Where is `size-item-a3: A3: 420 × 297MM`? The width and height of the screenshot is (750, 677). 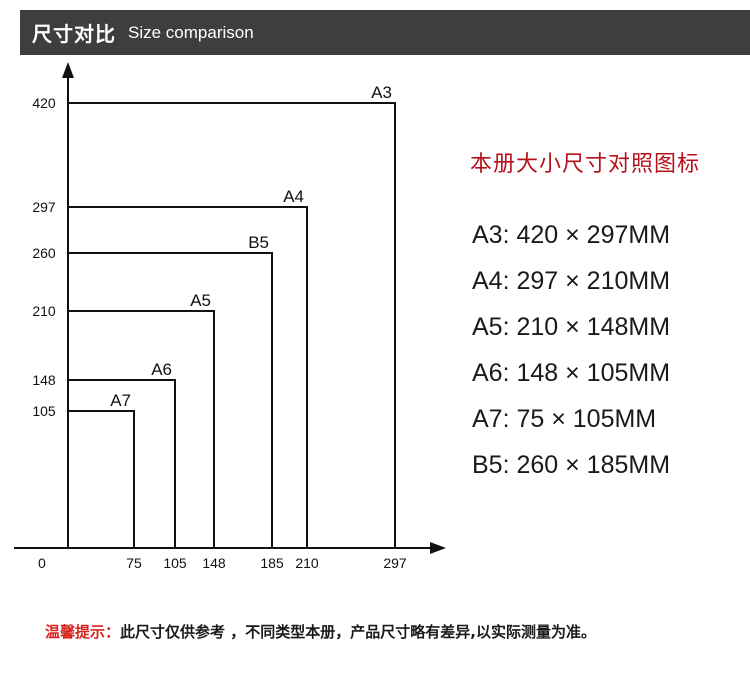
size-item-a3: A3: 420 × 297MM is located at coordinates (571, 235).